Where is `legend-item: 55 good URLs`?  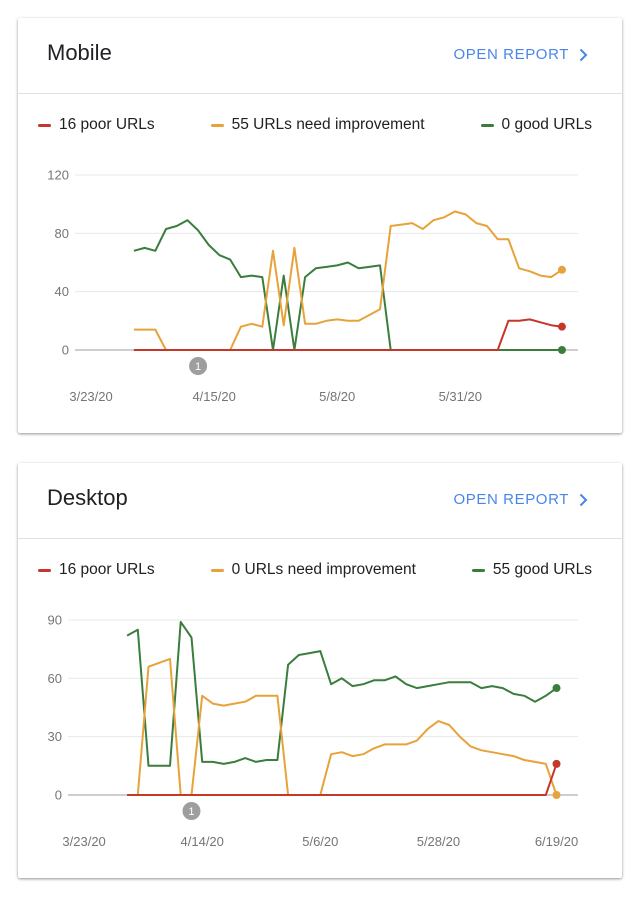
legend-item: 55 good URLs is located at coordinates (531, 570).